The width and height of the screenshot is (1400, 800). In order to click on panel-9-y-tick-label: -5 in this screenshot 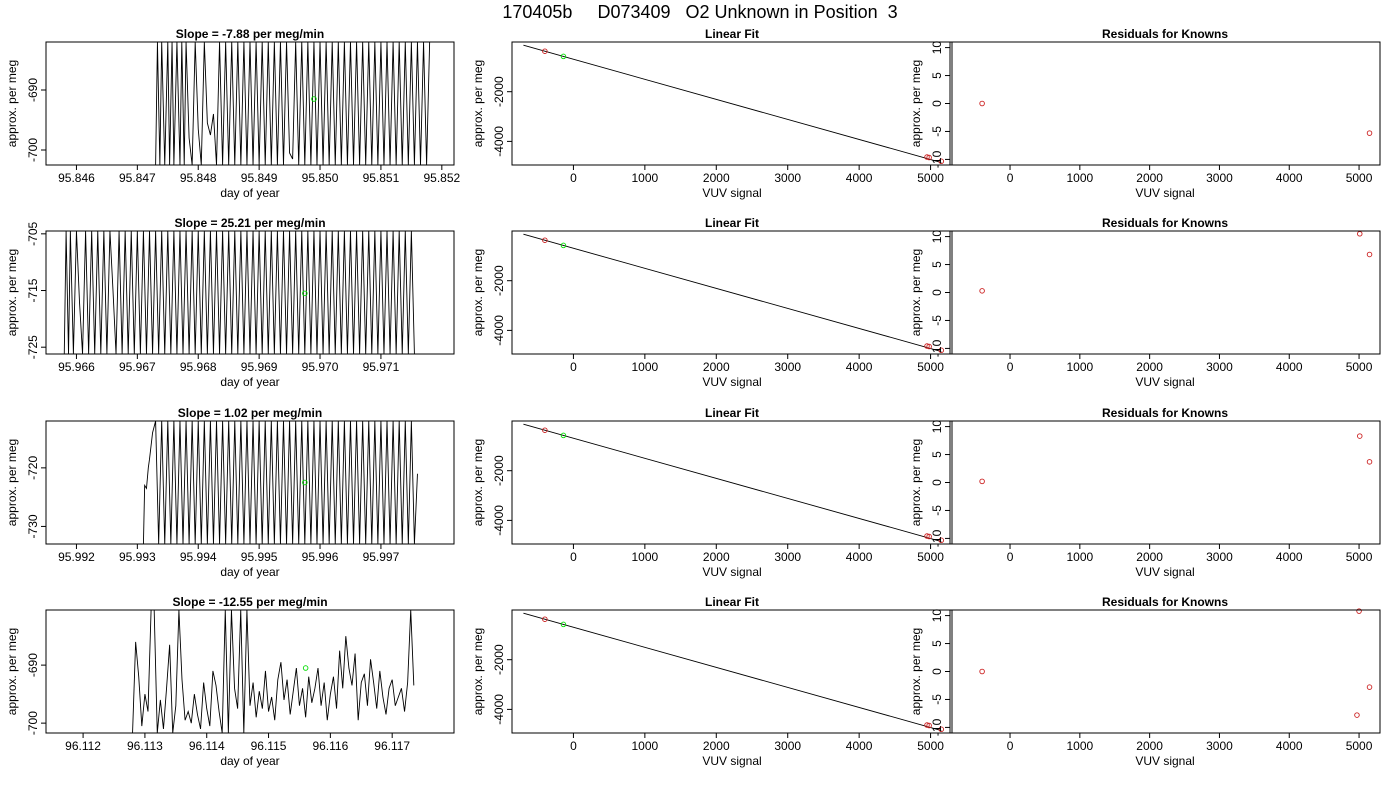, I will do `click(937, 510)`.